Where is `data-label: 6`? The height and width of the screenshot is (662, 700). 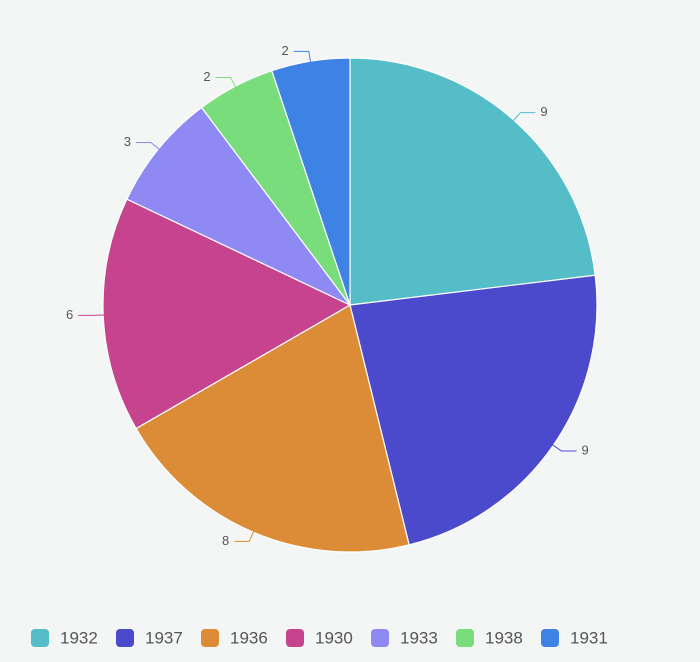 data-label: 6 is located at coordinates (69, 314).